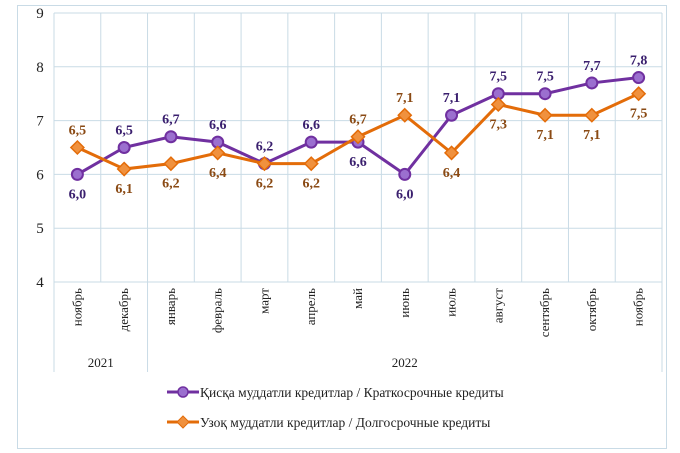 This screenshot has height=453, width=680. What do you see at coordinates (405, 362) in the screenshot?
I see `year-label: 2022` at bounding box center [405, 362].